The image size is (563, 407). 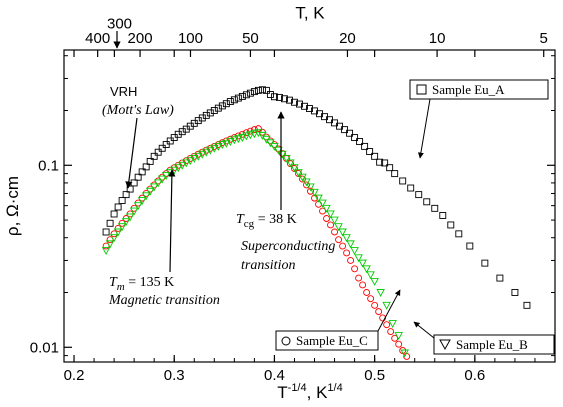 I want to click on x-tick-label: 0.6, so click(x=474, y=375).